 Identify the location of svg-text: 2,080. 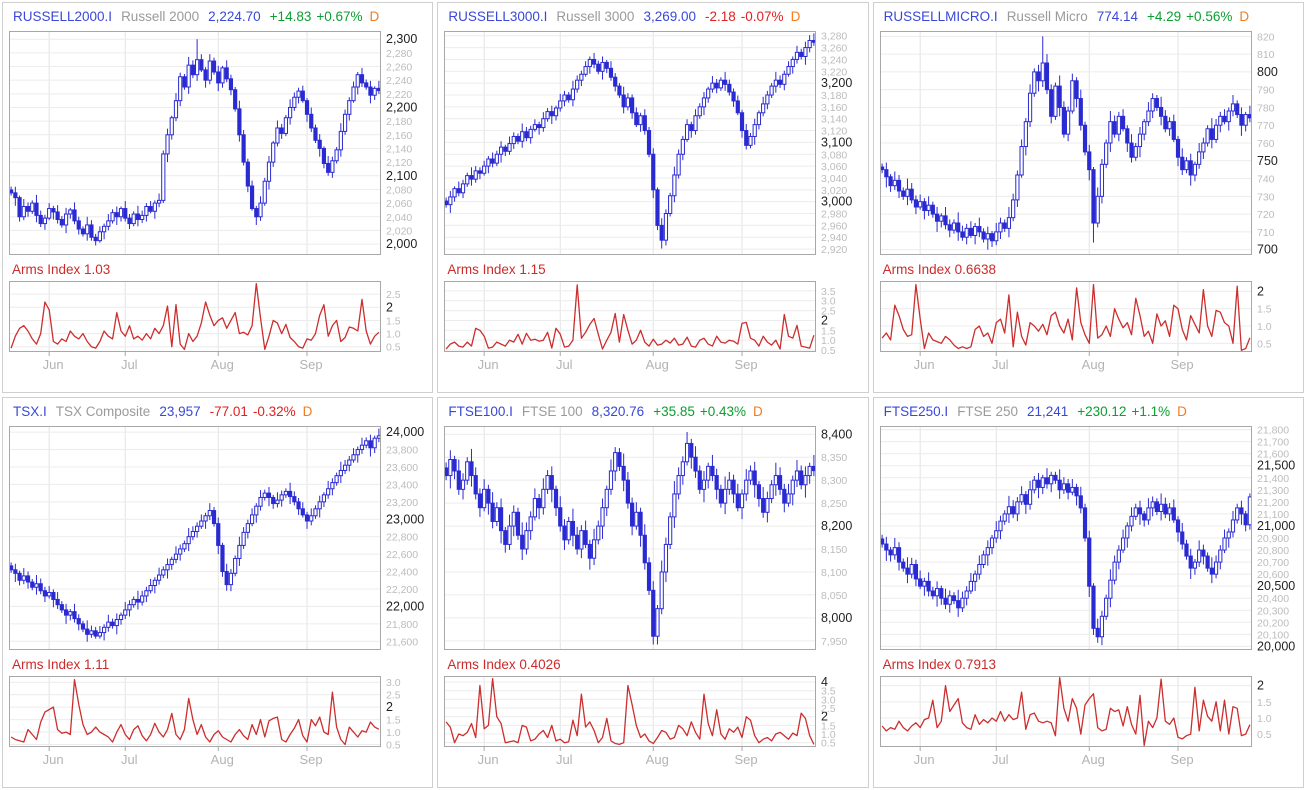
(399, 190).